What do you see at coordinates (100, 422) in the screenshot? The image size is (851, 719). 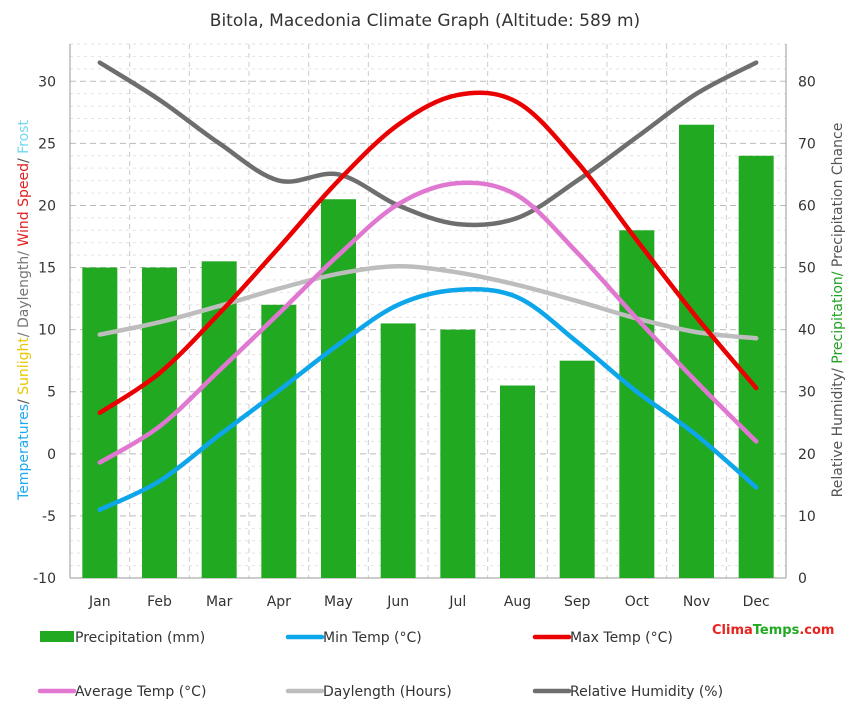 I see `precipitation-bar-jan` at bounding box center [100, 422].